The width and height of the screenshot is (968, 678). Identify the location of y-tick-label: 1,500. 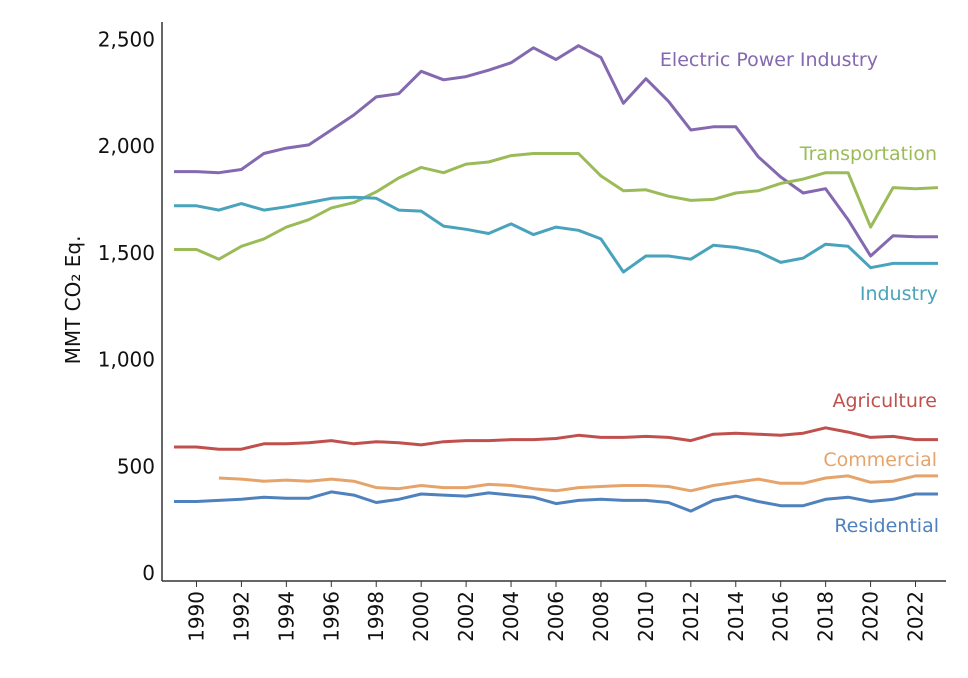
(126, 253).